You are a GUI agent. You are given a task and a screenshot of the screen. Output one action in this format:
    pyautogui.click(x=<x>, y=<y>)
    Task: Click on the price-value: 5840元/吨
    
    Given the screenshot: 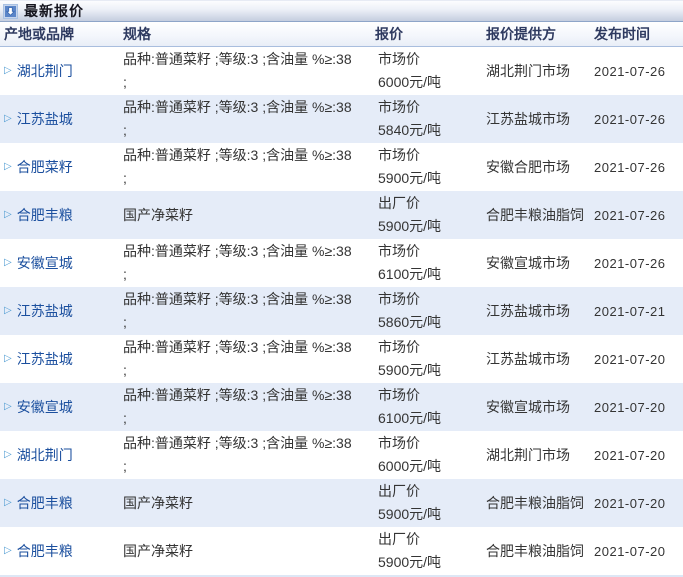 What is the action you would take?
    pyautogui.click(x=410, y=130)
    